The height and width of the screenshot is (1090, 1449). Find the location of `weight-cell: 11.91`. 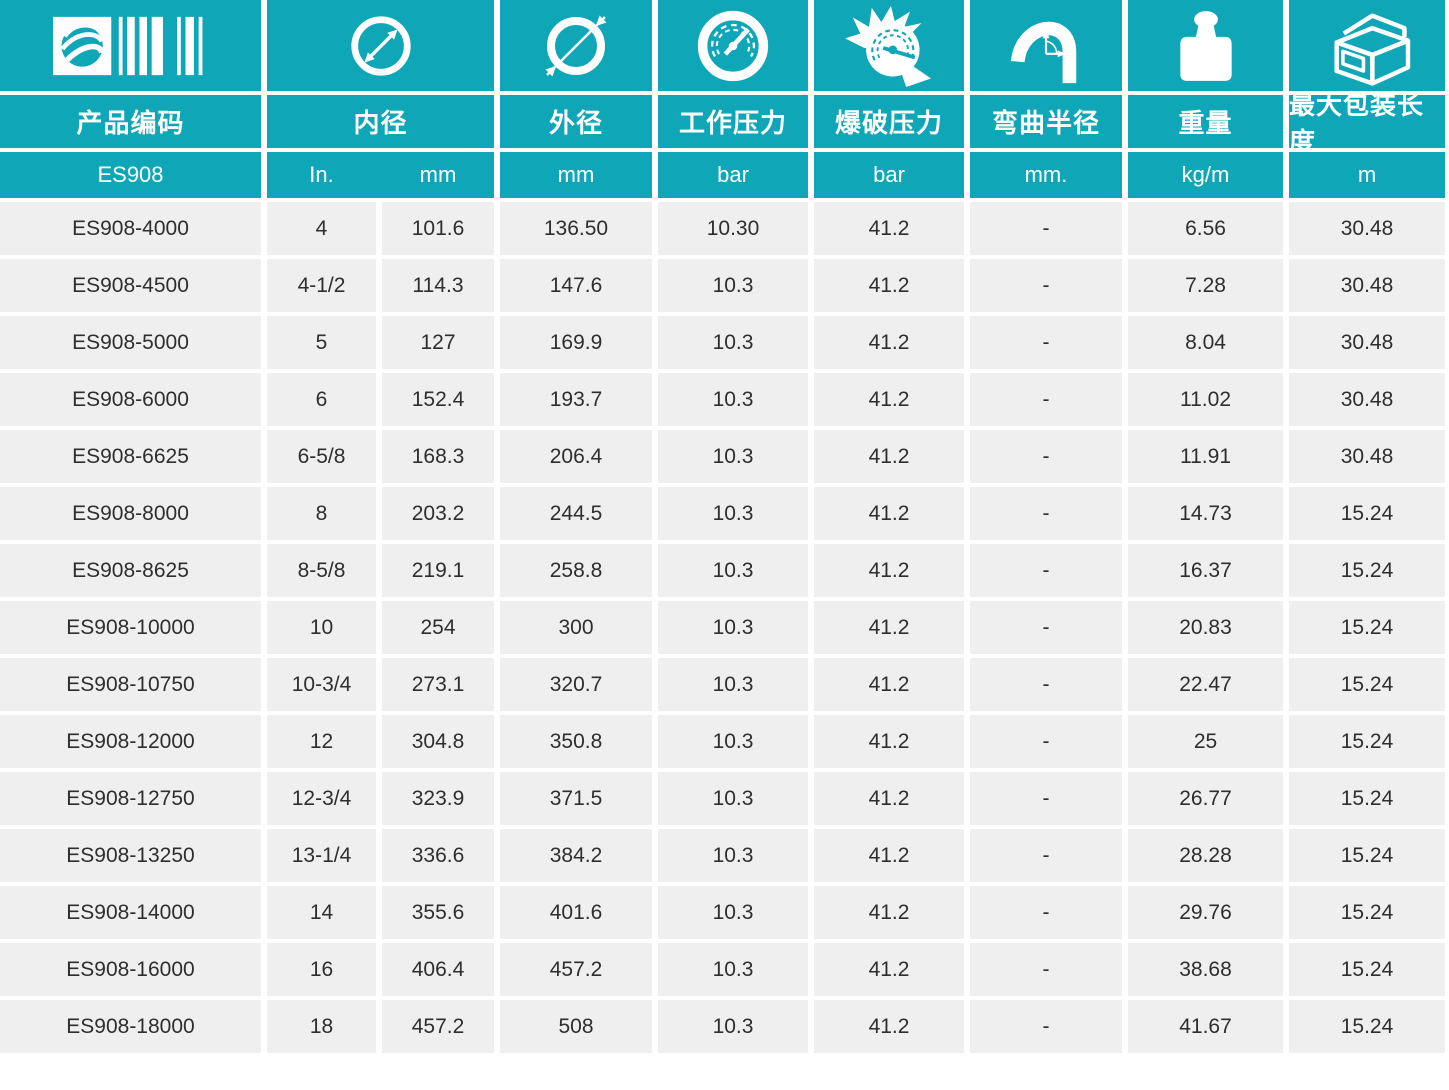

weight-cell: 11.91 is located at coordinates (1205, 456).